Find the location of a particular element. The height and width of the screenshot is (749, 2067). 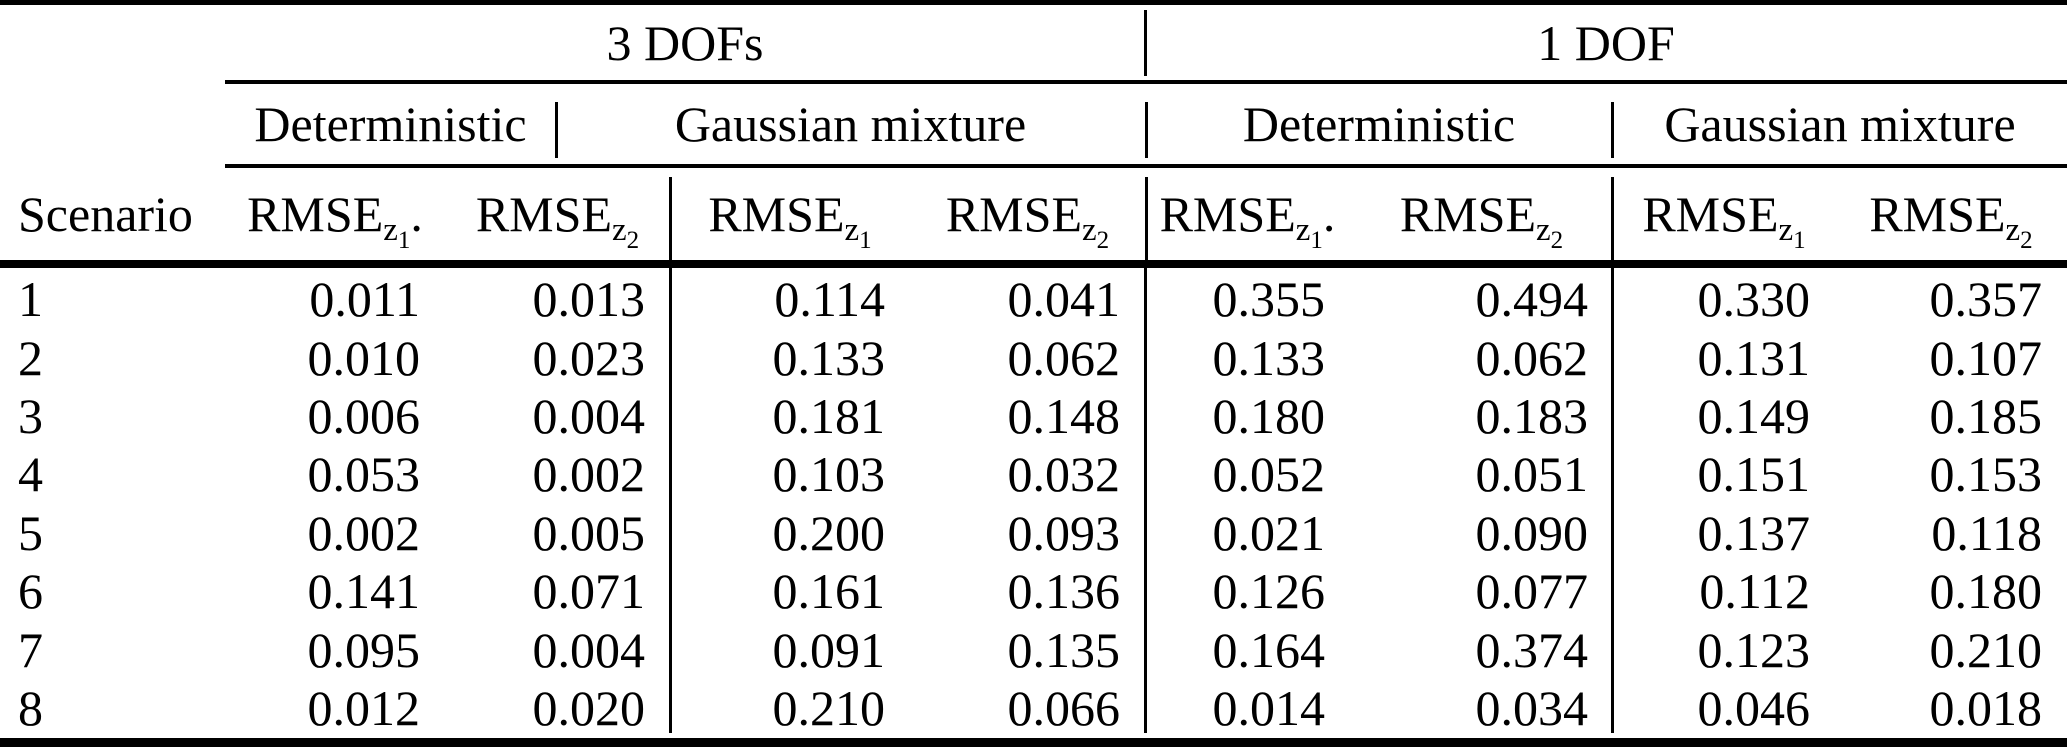

method-header-rule is located at coordinates (1146, 166).